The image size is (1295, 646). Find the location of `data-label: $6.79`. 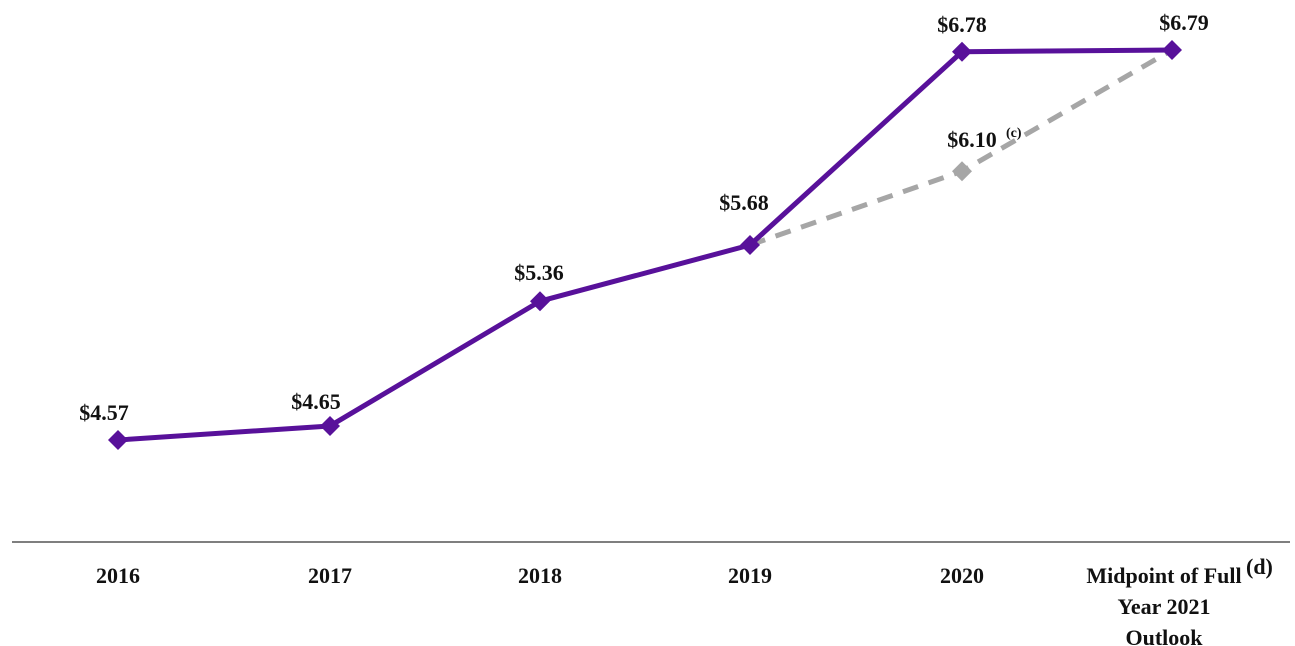

data-label: $6.79 is located at coordinates (1184, 22).